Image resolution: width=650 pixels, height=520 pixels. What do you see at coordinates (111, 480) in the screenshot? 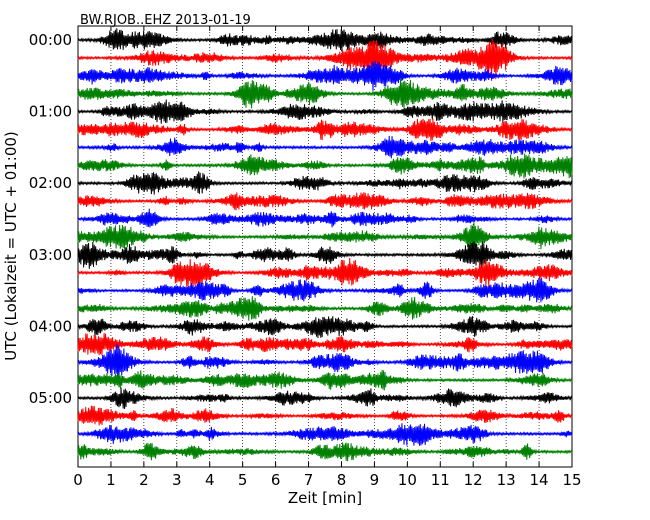
I see `x-tick-label: 1` at bounding box center [111, 480].